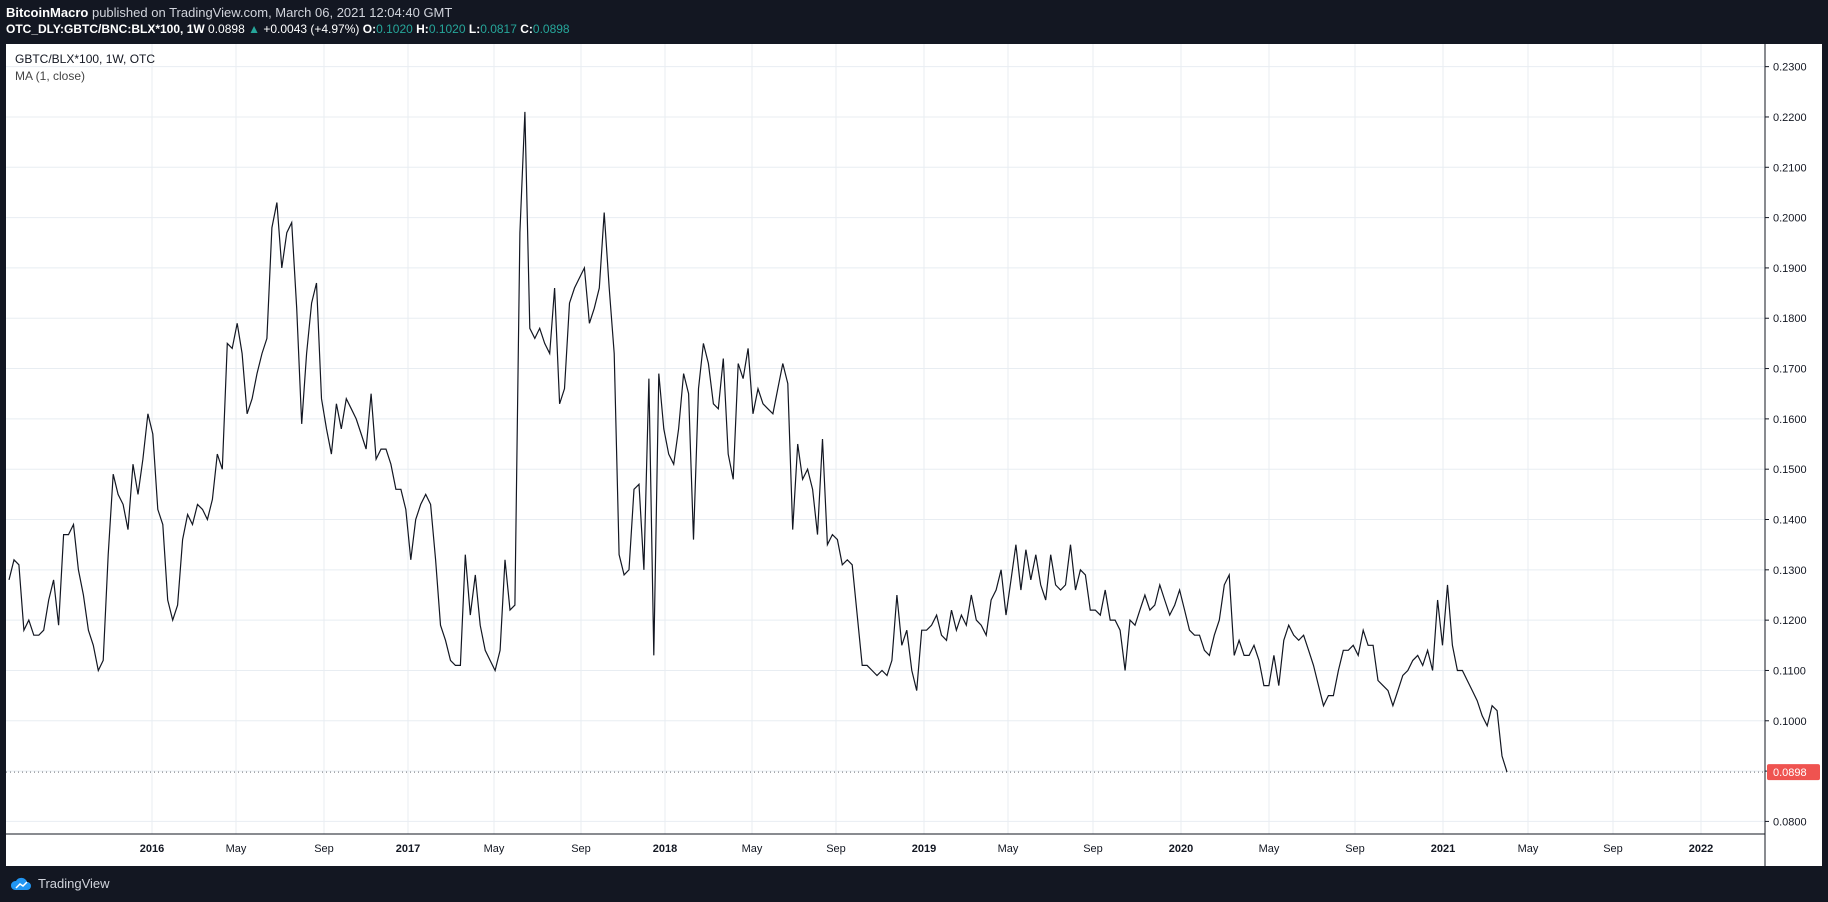 The height and width of the screenshot is (902, 1828). I want to click on cloud-icon, so click(20, 883).